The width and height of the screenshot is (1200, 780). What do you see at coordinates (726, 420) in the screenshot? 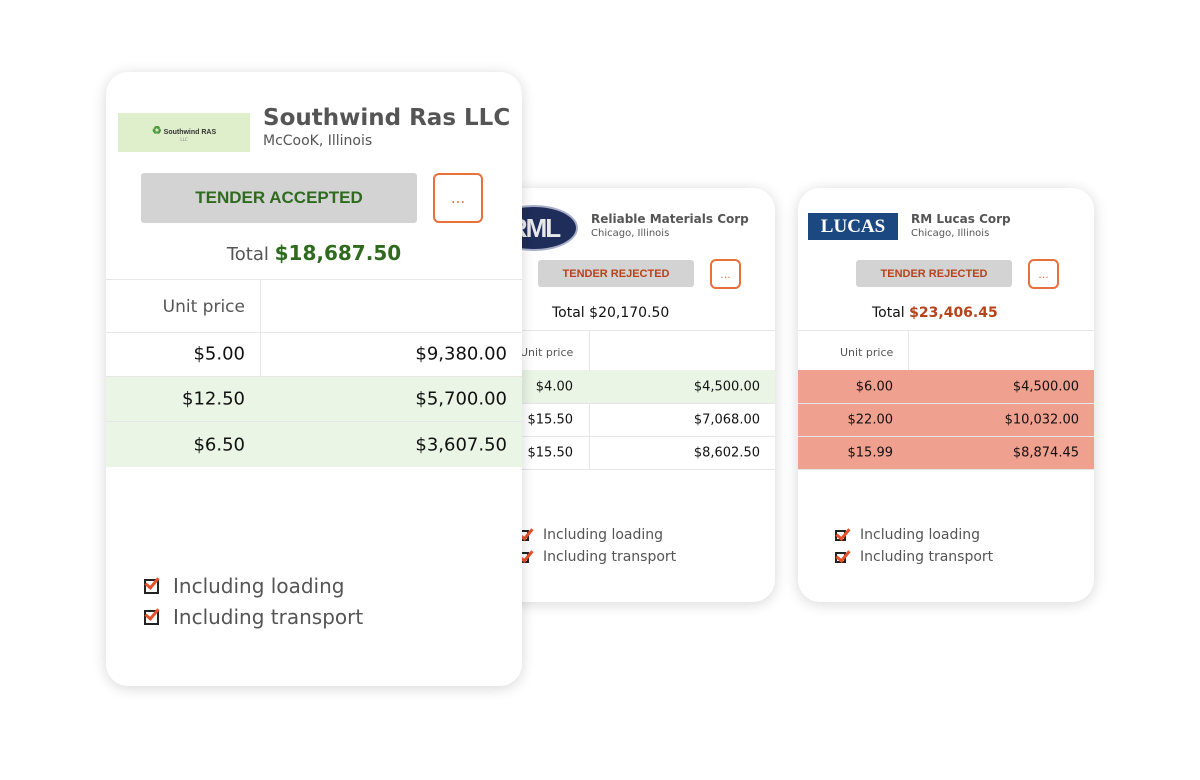
I see `amount: $7,068.00` at bounding box center [726, 420].